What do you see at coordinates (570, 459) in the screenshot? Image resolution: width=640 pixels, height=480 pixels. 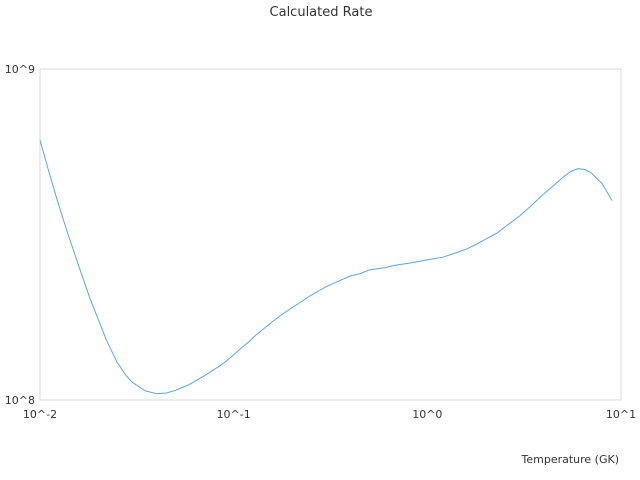 I see `x-axis-label: Temperature (GK)` at bounding box center [570, 459].